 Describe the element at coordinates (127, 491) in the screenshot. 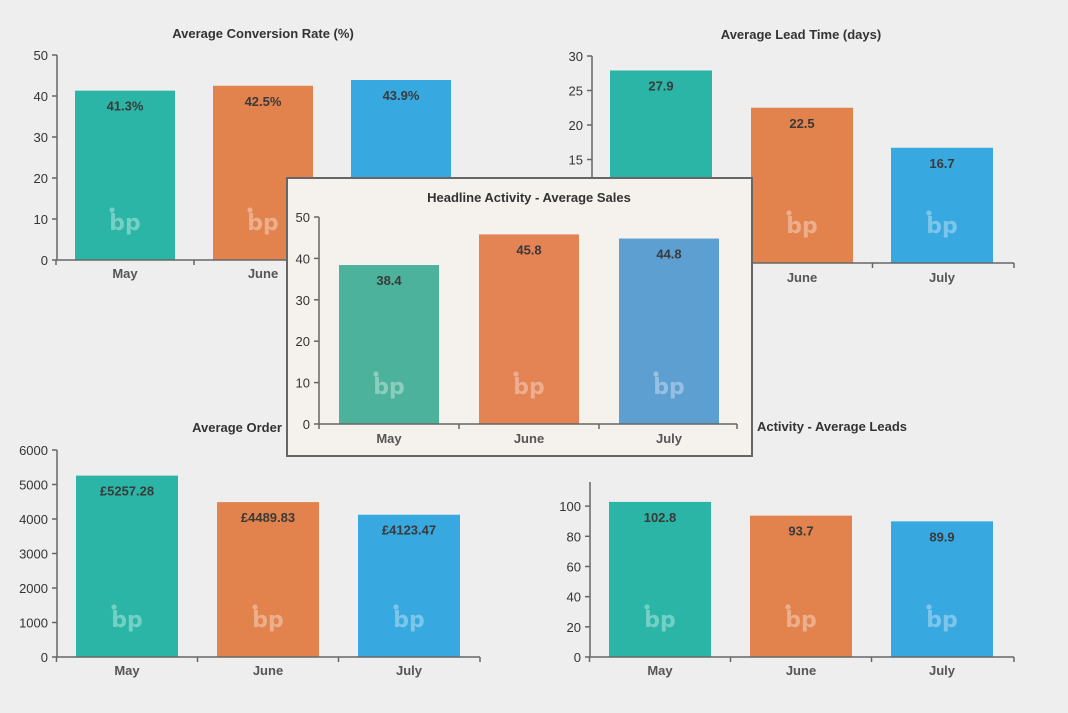

I see `data-label: £5257.28` at that location.